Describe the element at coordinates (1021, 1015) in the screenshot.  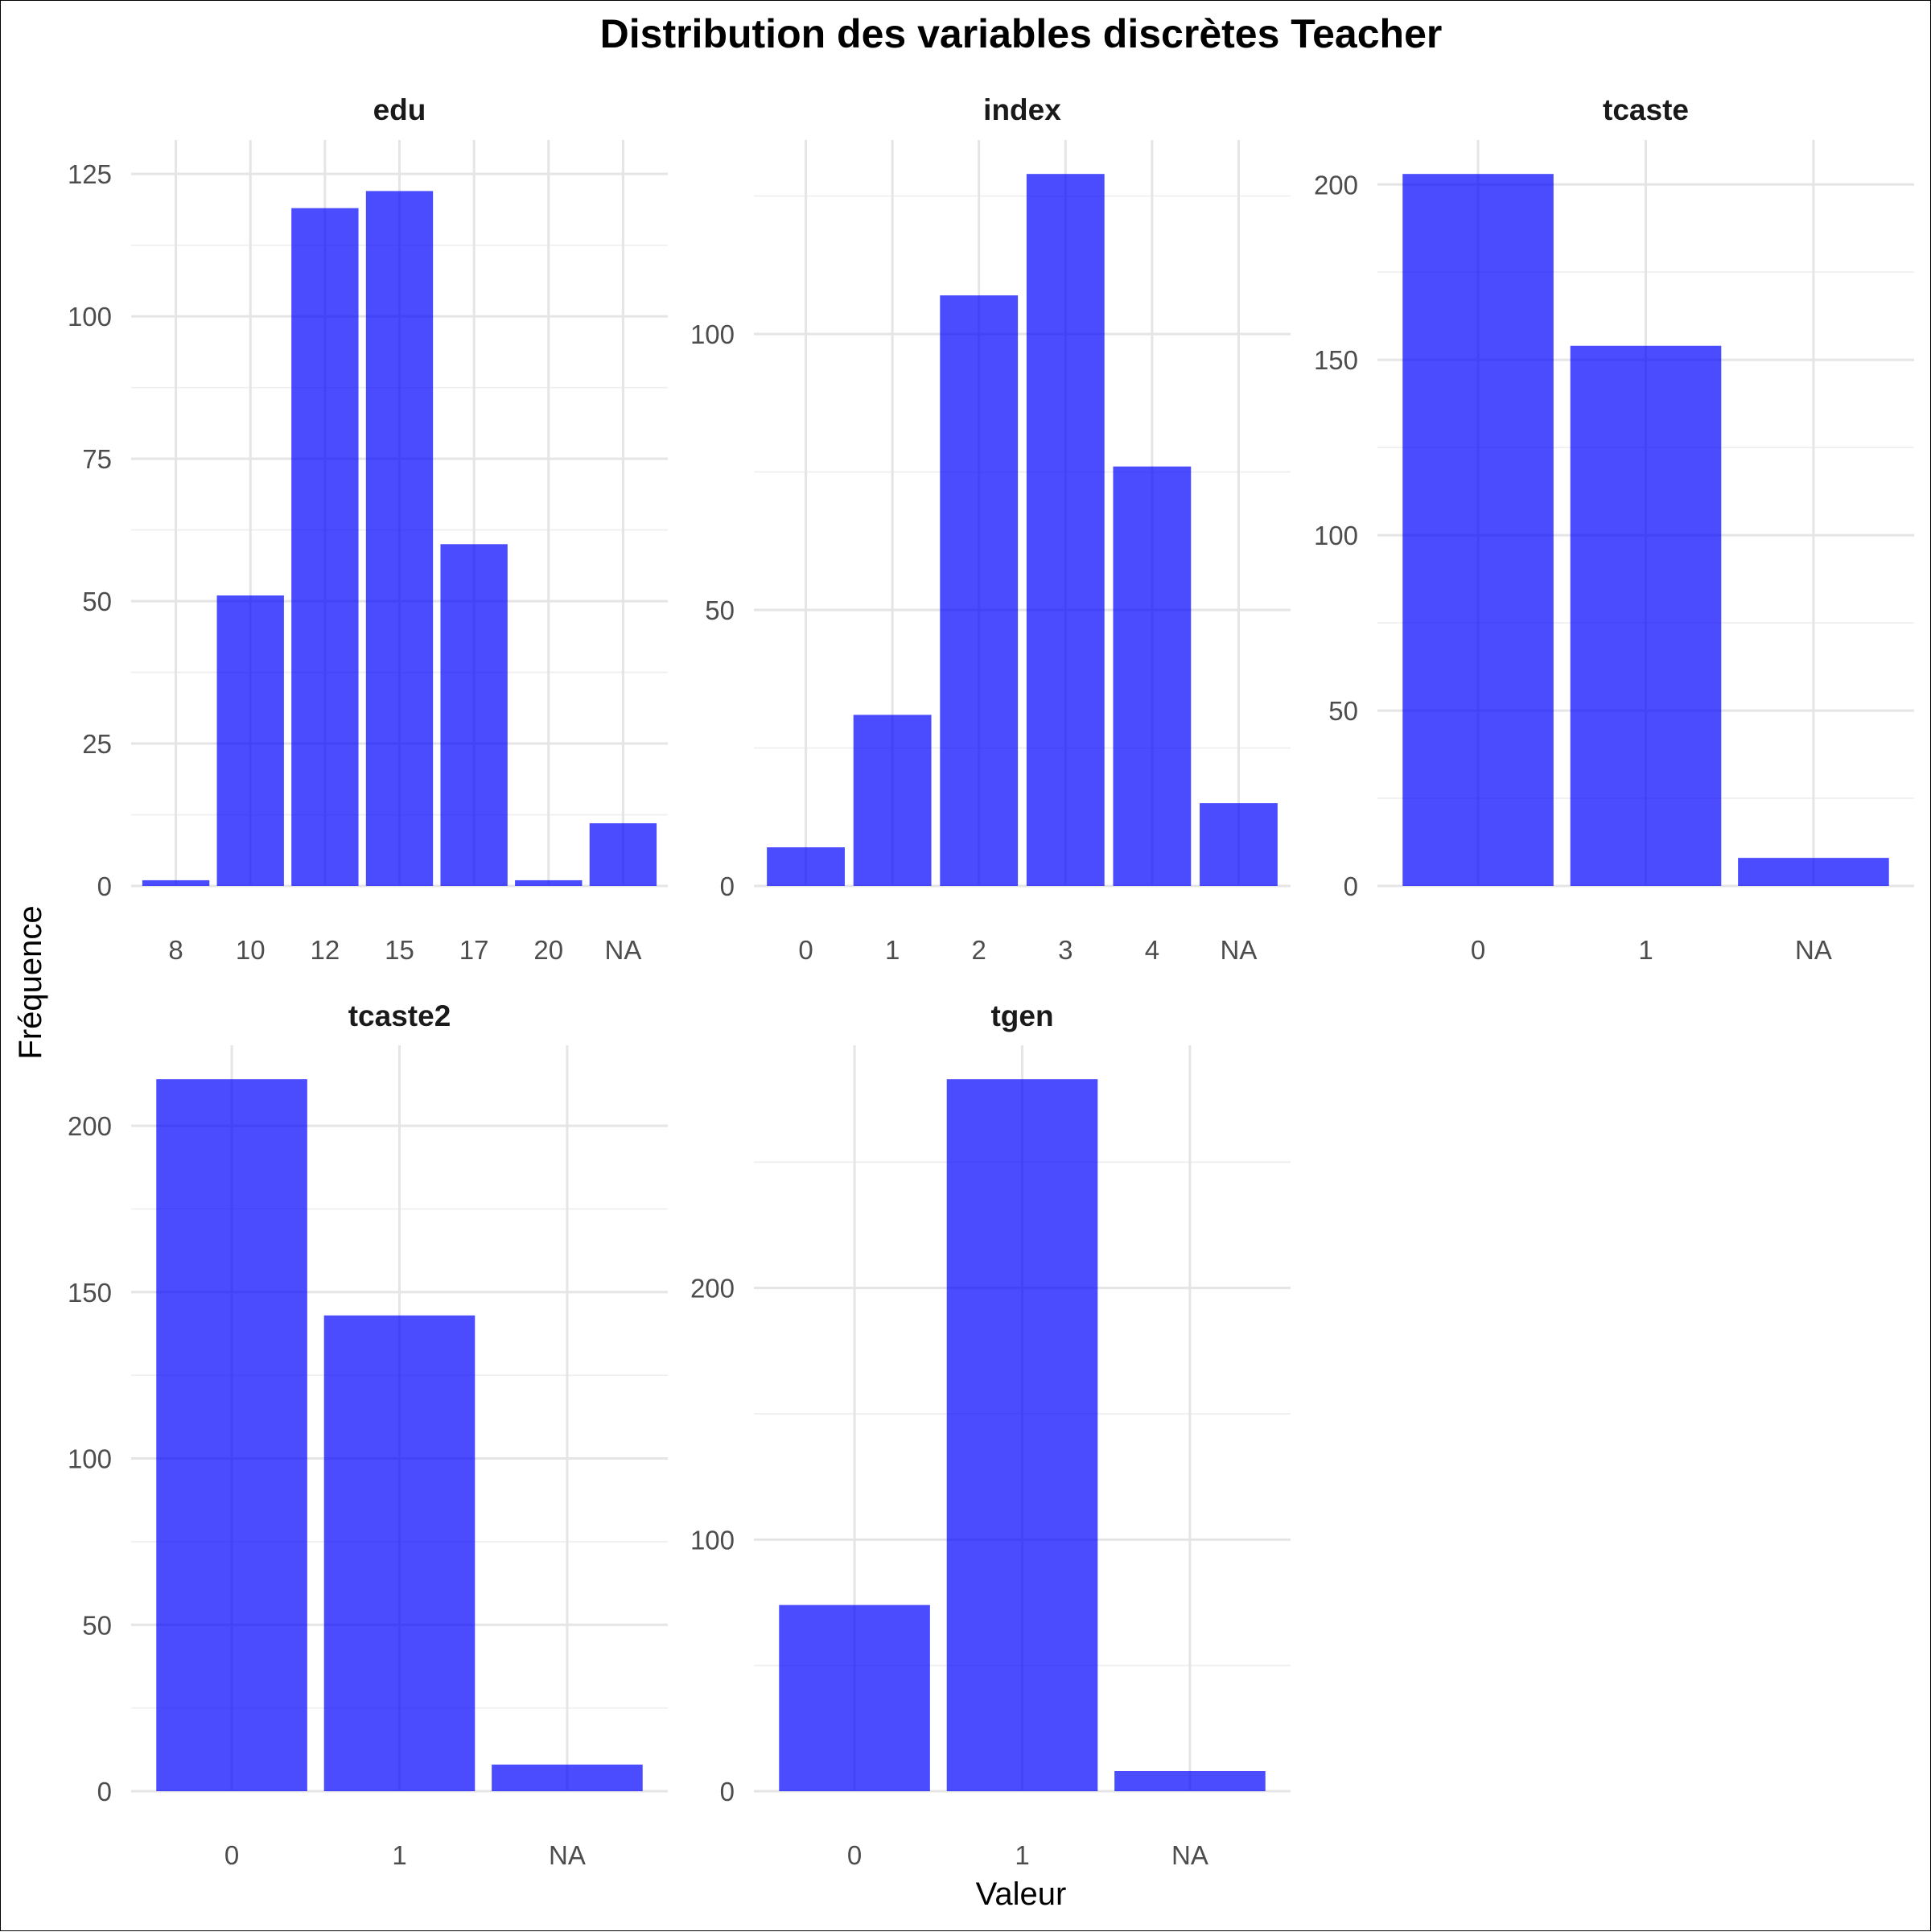
I see `facet-title-tgen: tgen` at that location.